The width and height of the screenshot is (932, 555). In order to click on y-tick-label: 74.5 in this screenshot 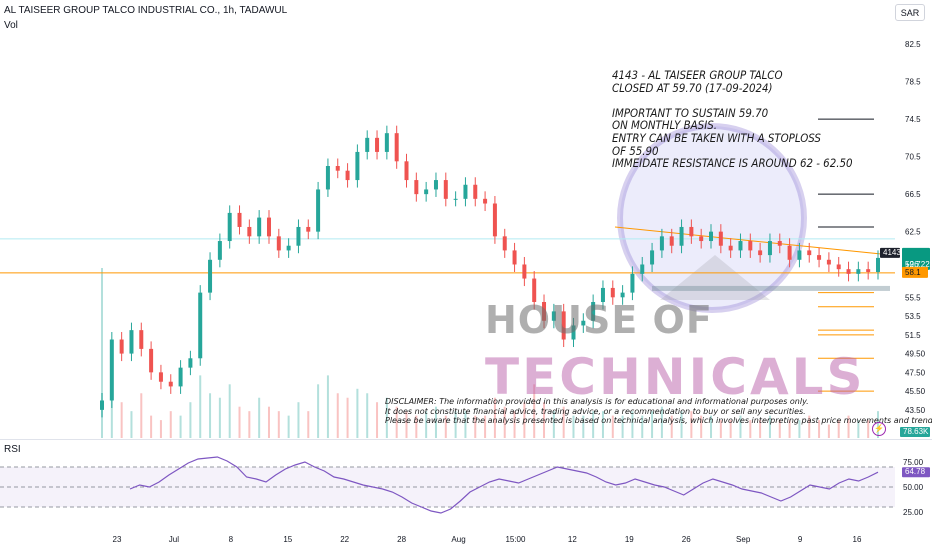, I will do `click(913, 119)`.